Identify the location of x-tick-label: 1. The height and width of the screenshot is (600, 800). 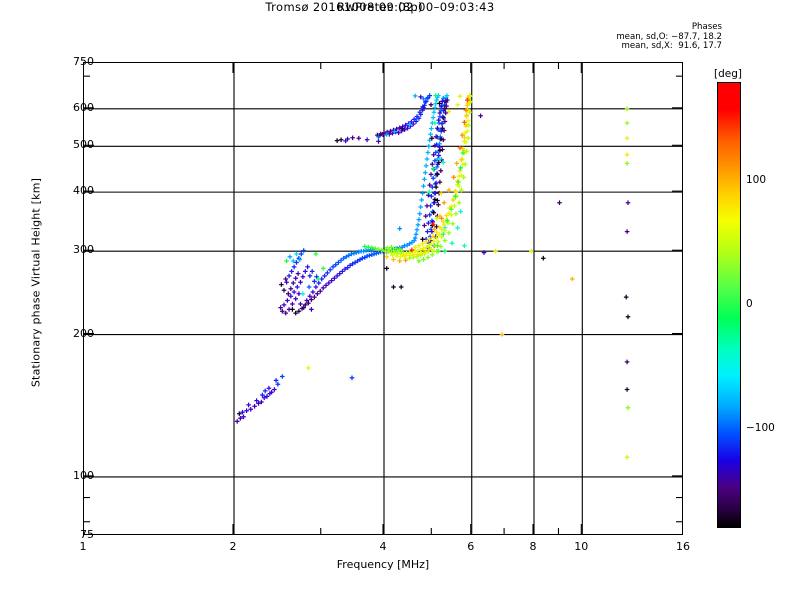
(83, 546).